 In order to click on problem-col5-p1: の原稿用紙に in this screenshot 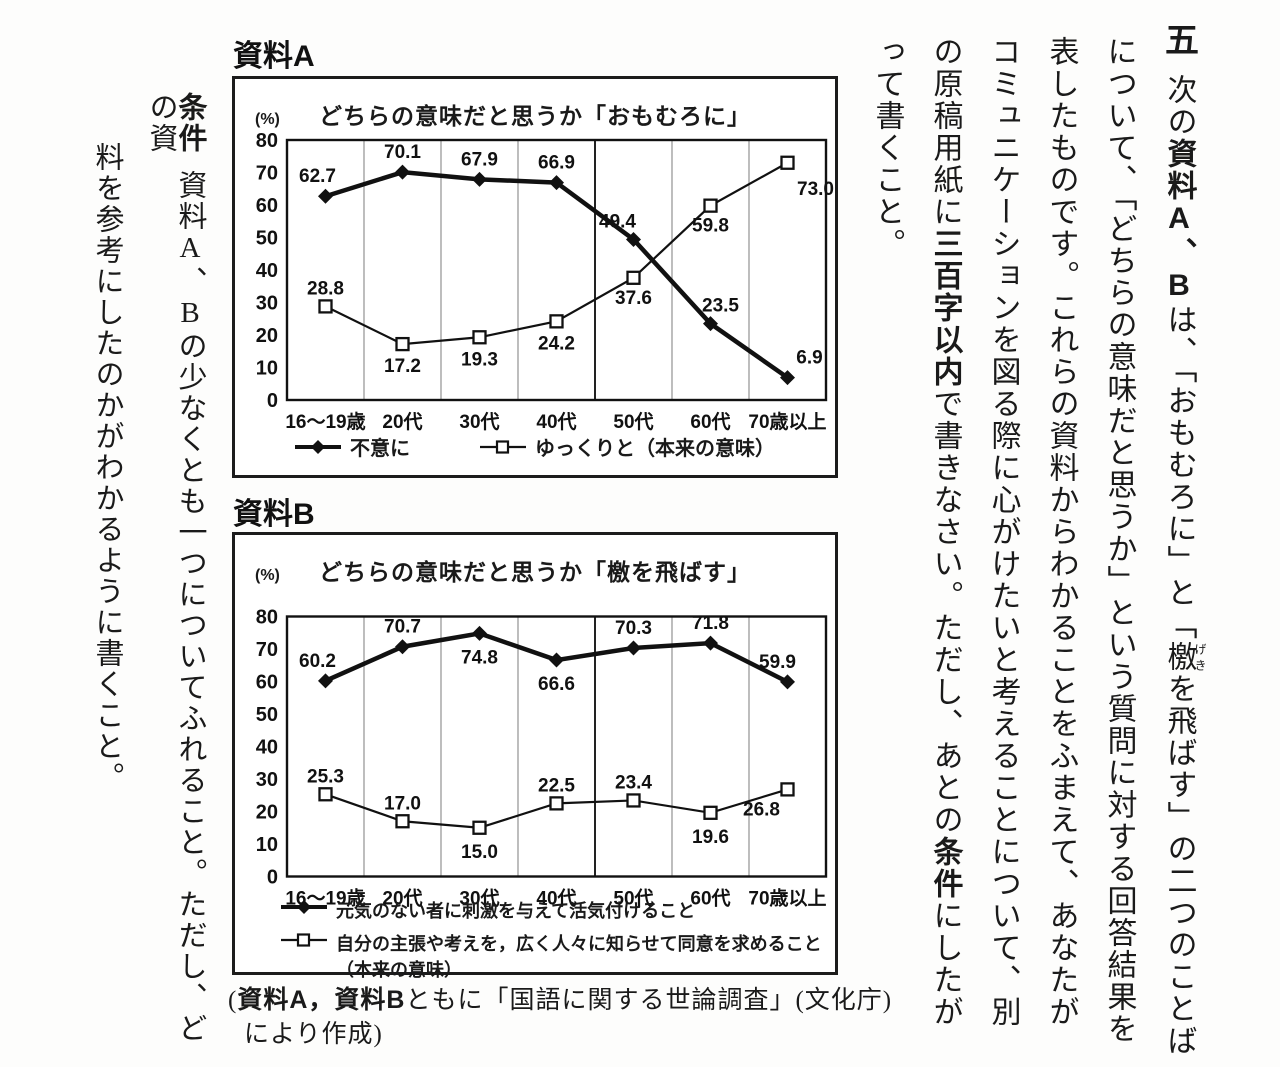, I will do `click(945, 132)`.